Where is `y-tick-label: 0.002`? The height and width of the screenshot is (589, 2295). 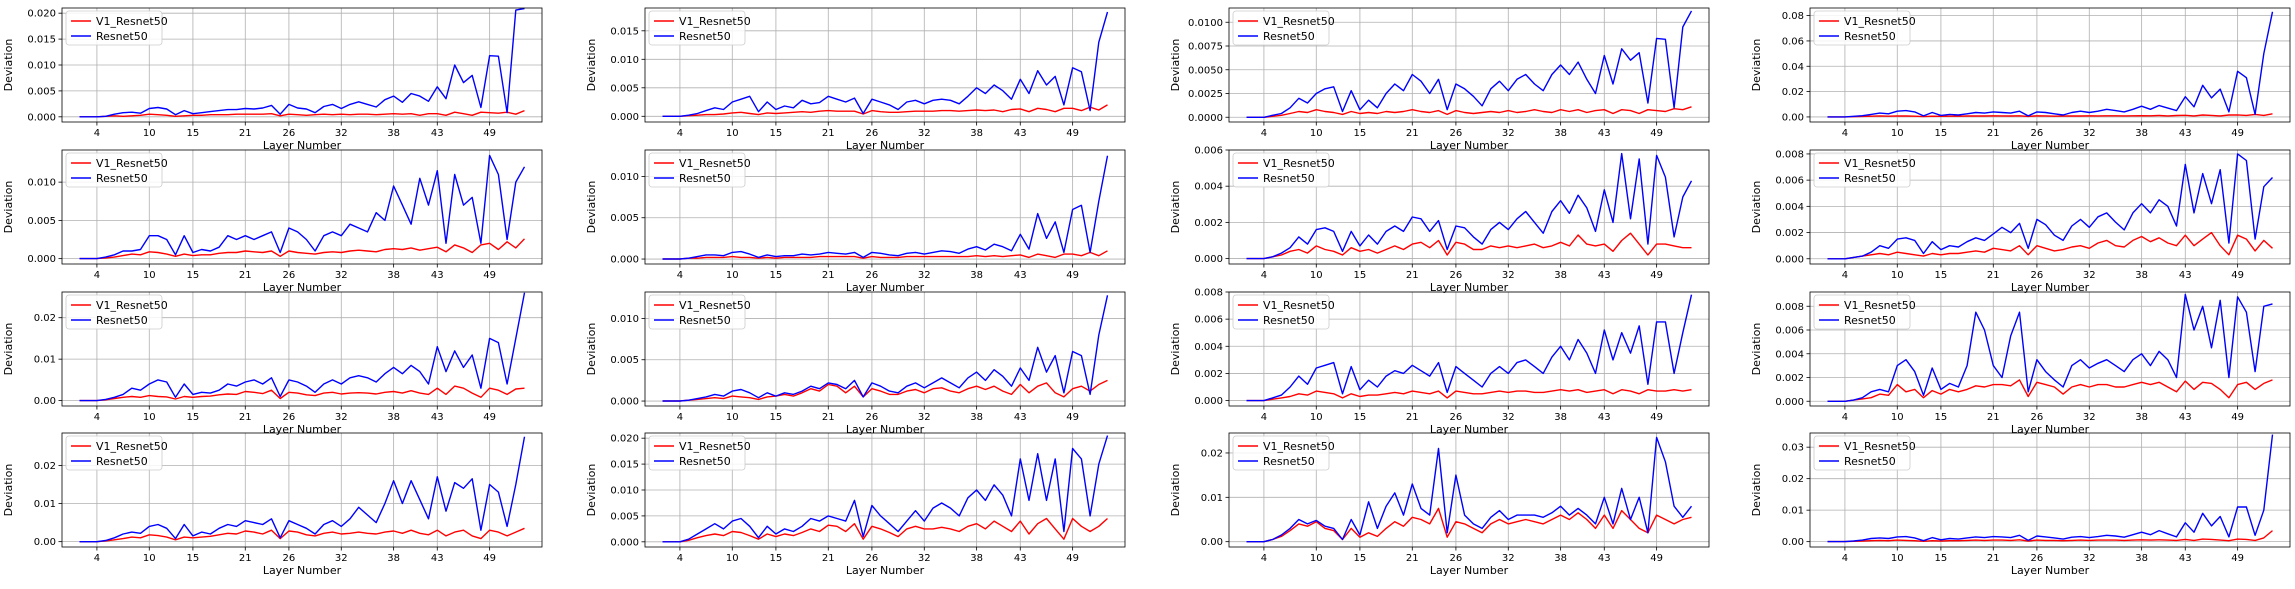
y-tick-label: 0.002 is located at coordinates (1208, 223).